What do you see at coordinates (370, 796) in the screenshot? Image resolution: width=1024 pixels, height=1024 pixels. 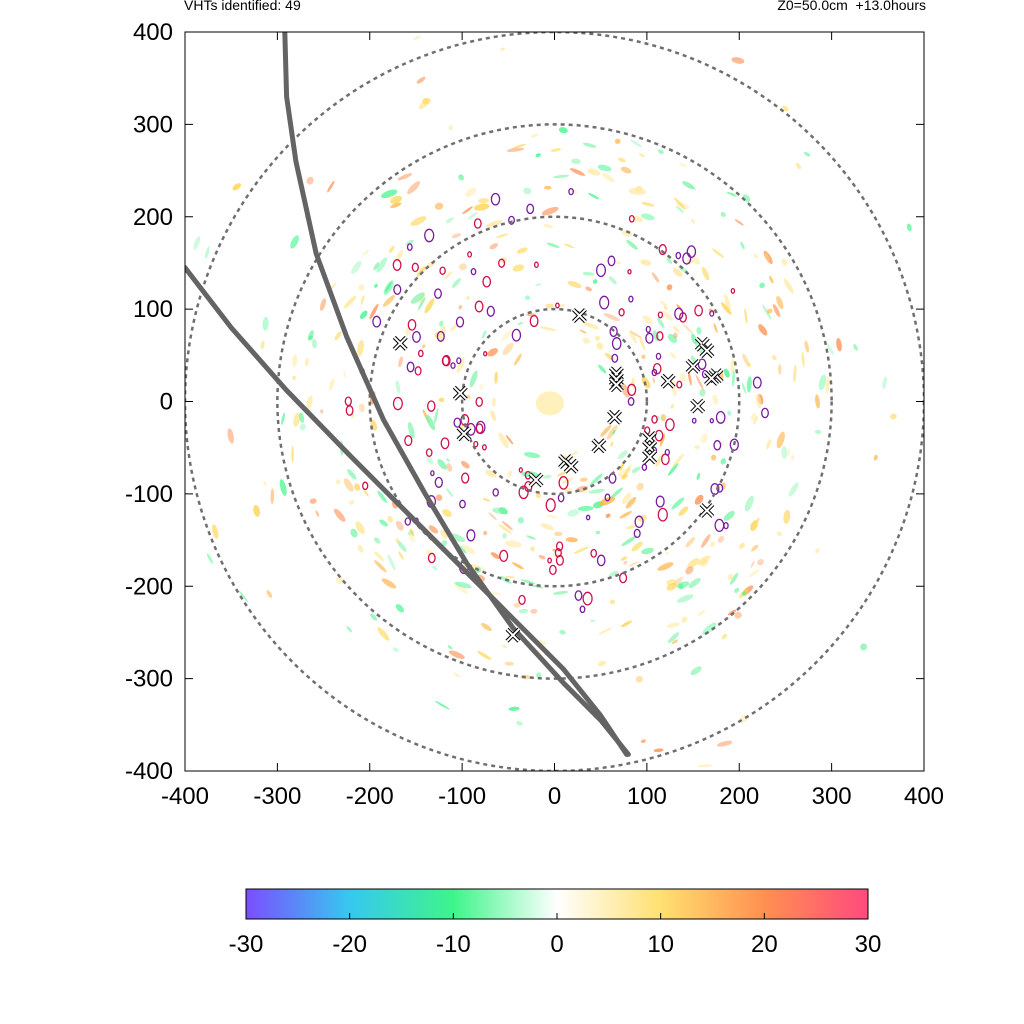 I see `x-tick-label: -200` at bounding box center [370, 796].